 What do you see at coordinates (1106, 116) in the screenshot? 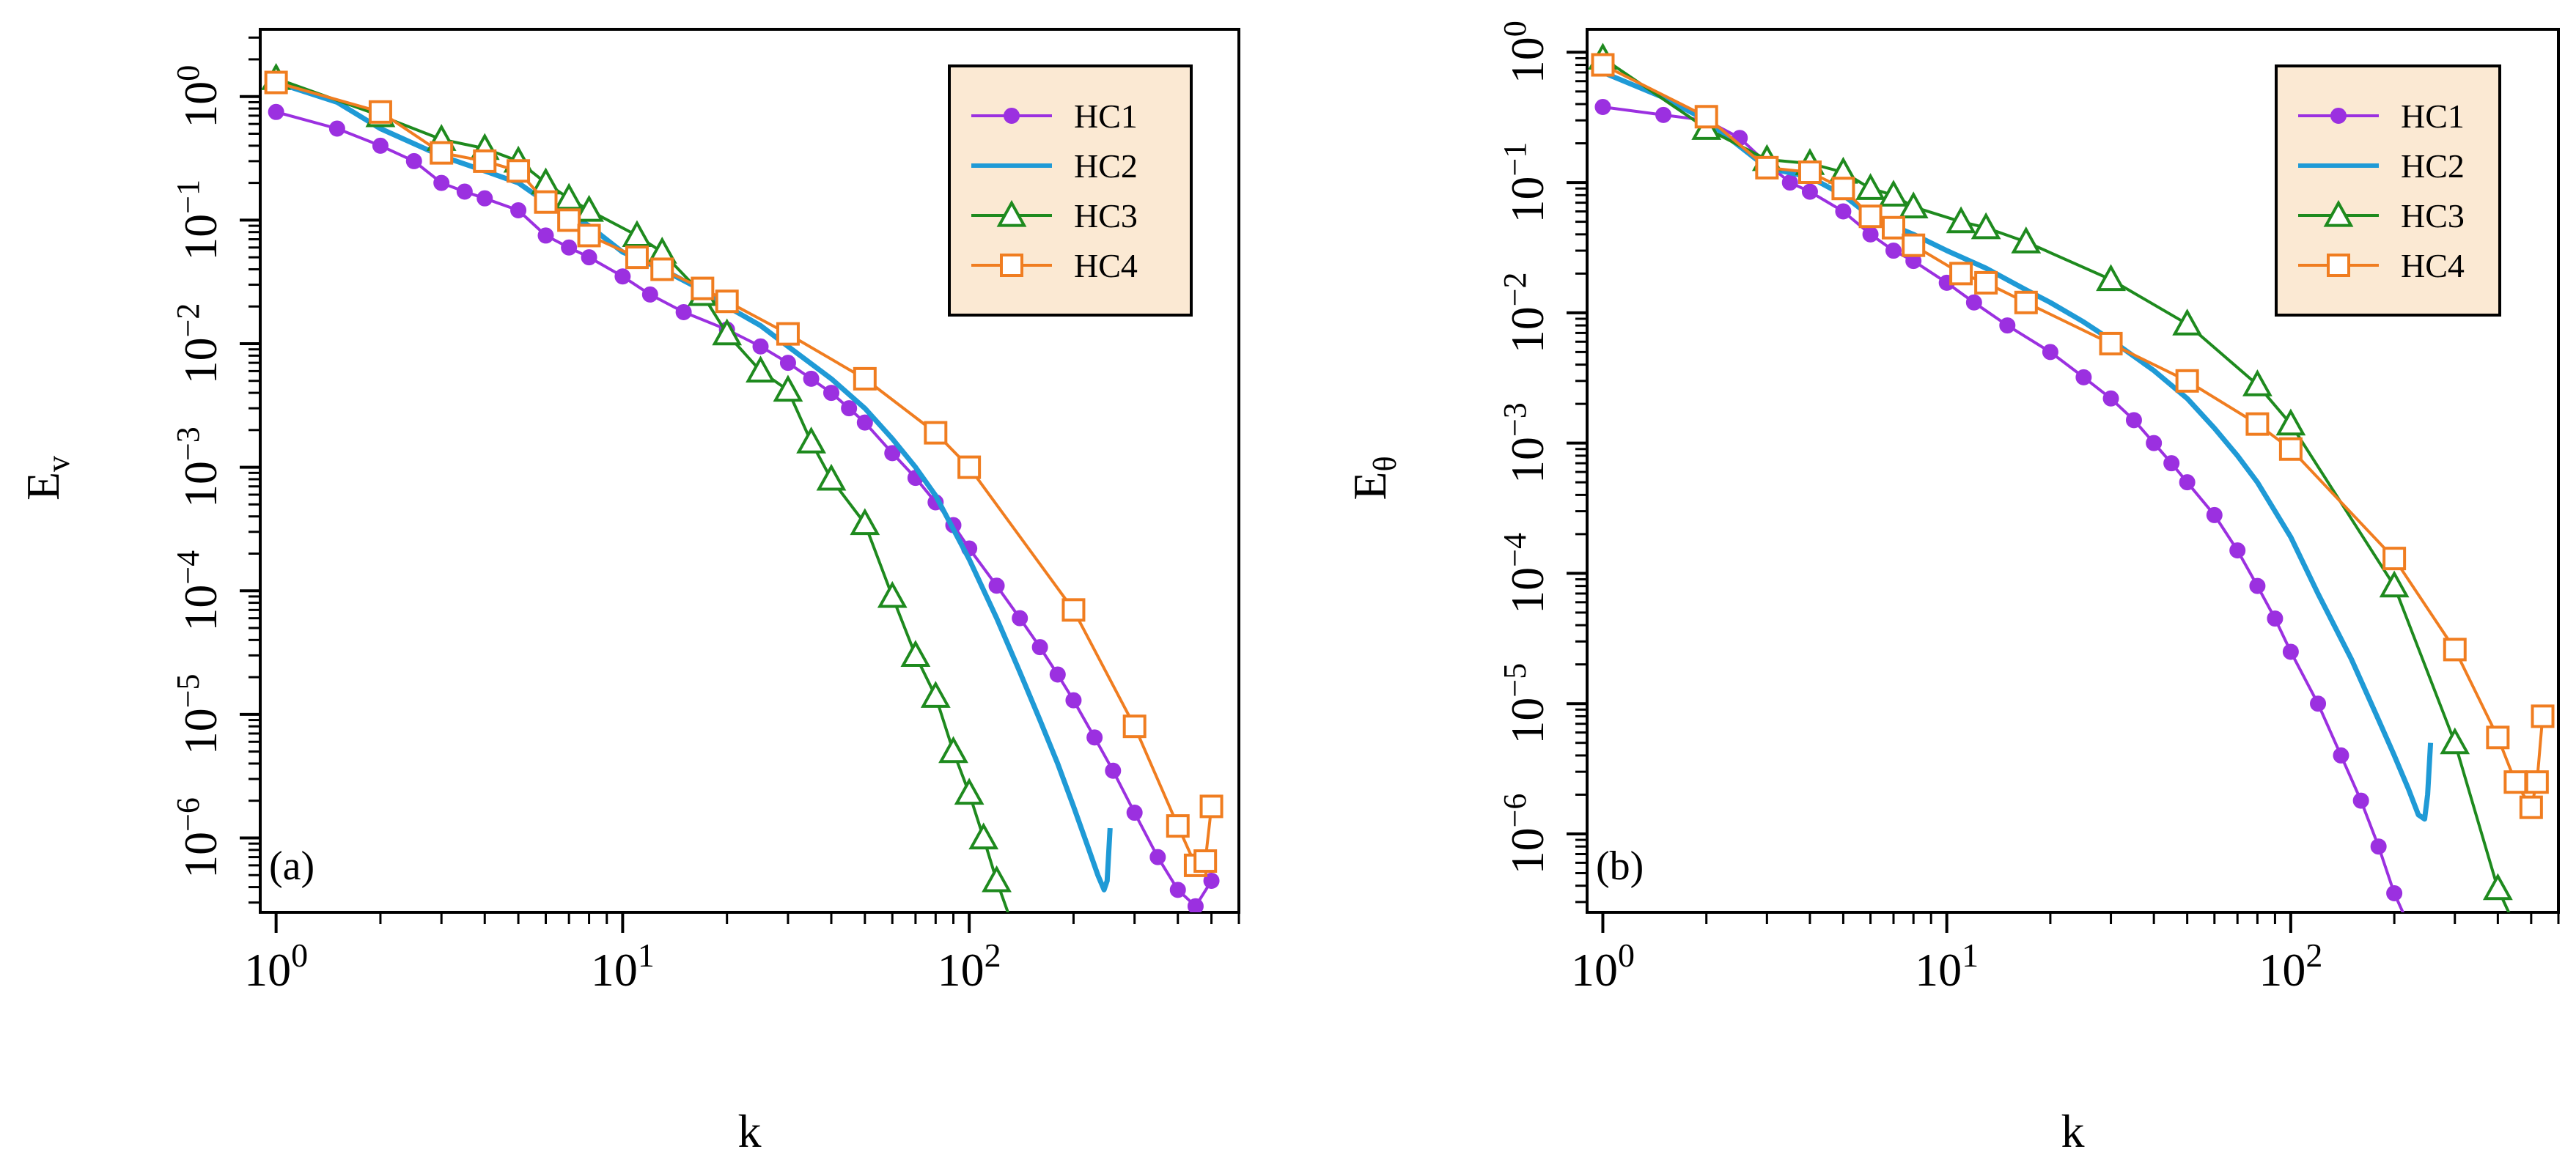
I see `legend-label: HC1` at bounding box center [1106, 116].